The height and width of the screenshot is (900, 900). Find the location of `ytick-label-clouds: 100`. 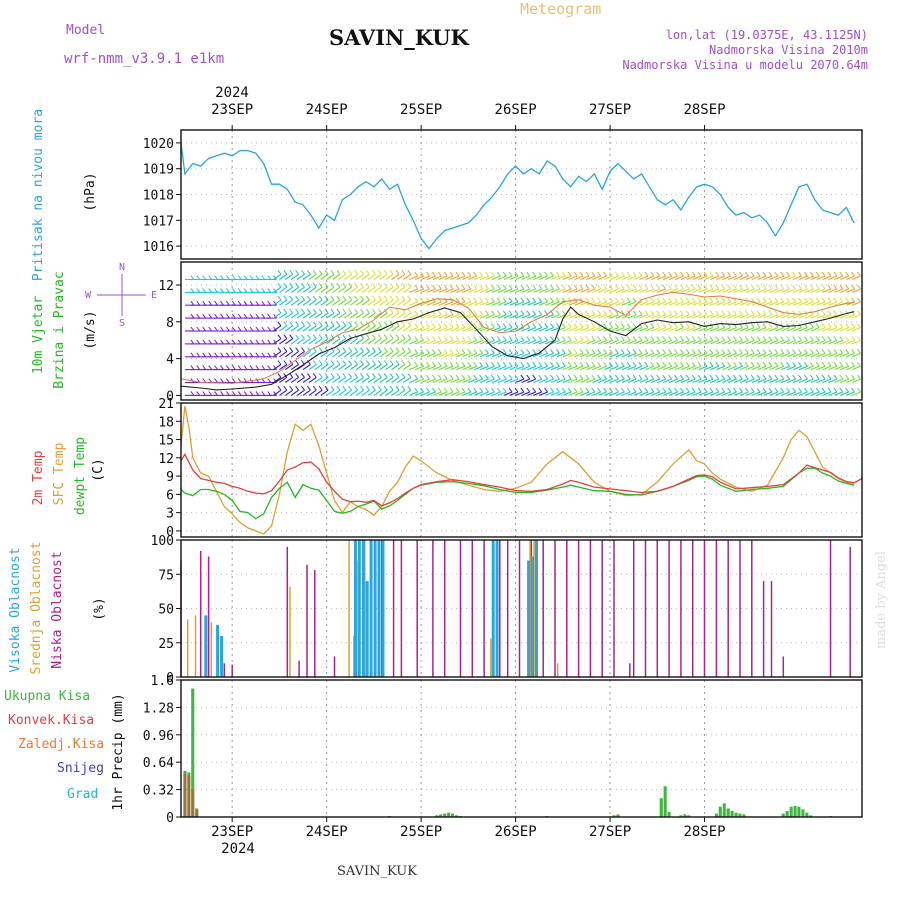

ytick-label-clouds: 100 is located at coordinates (162, 541).